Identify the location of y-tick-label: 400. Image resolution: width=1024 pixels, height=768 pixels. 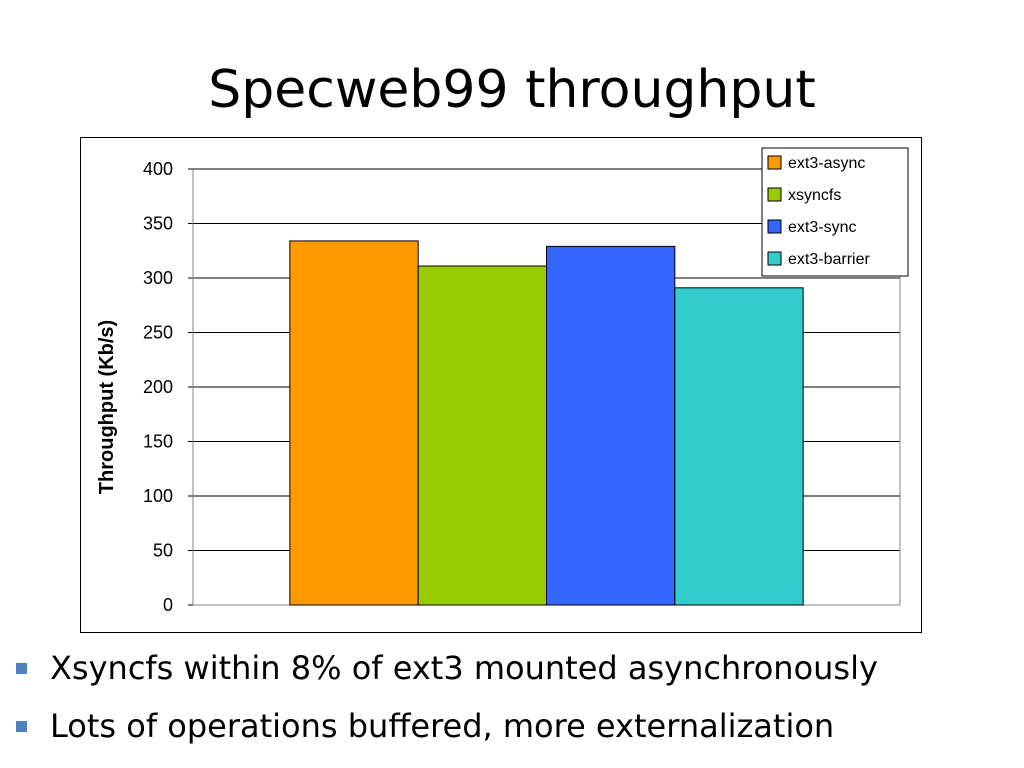
(158, 169).